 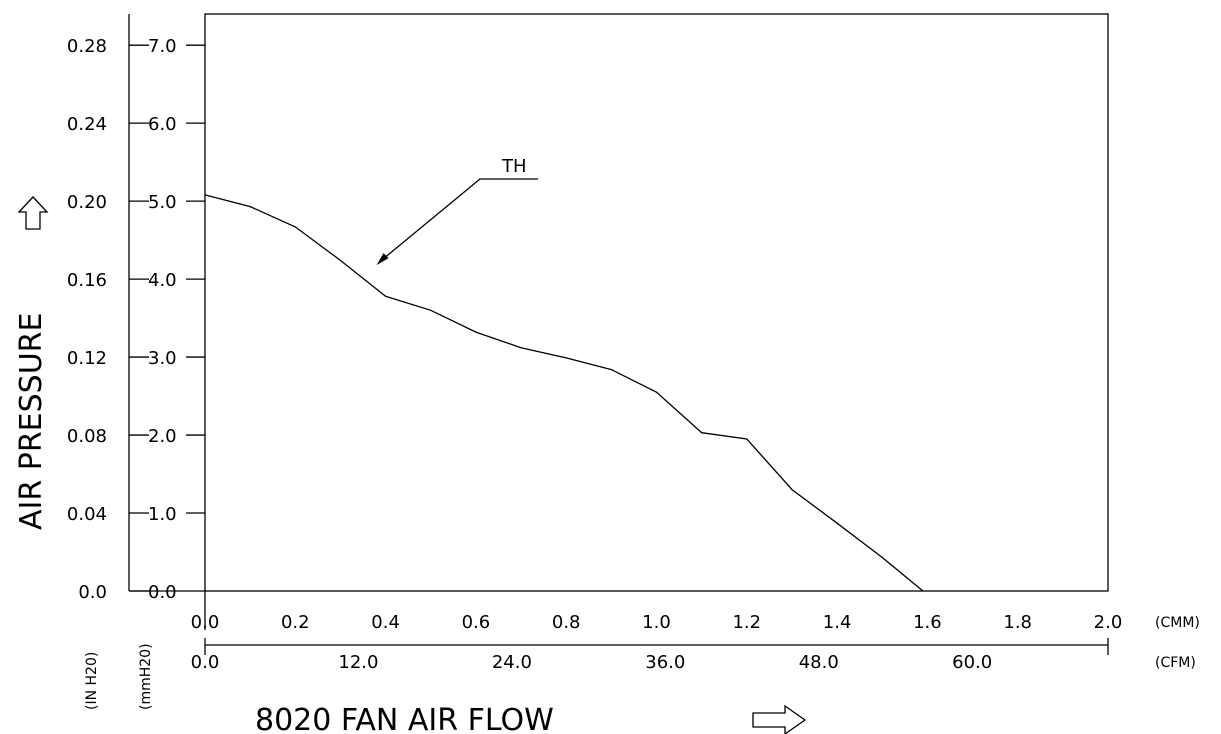 What do you see at coordinates (87, 46) in the screenshot?
I see `y-tick-label-inh2o: 0.28` at bounding box center [87, 46].